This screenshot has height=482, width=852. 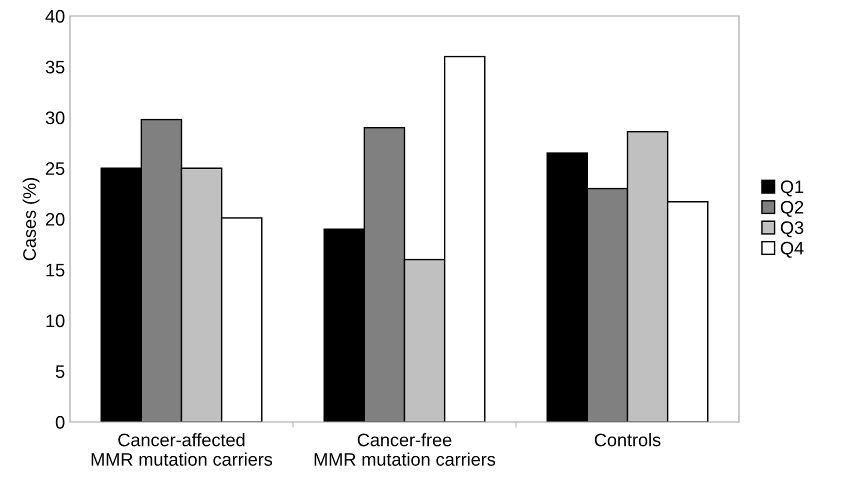 I want to click on legend-label: Q4, so click(x=792, y=250).